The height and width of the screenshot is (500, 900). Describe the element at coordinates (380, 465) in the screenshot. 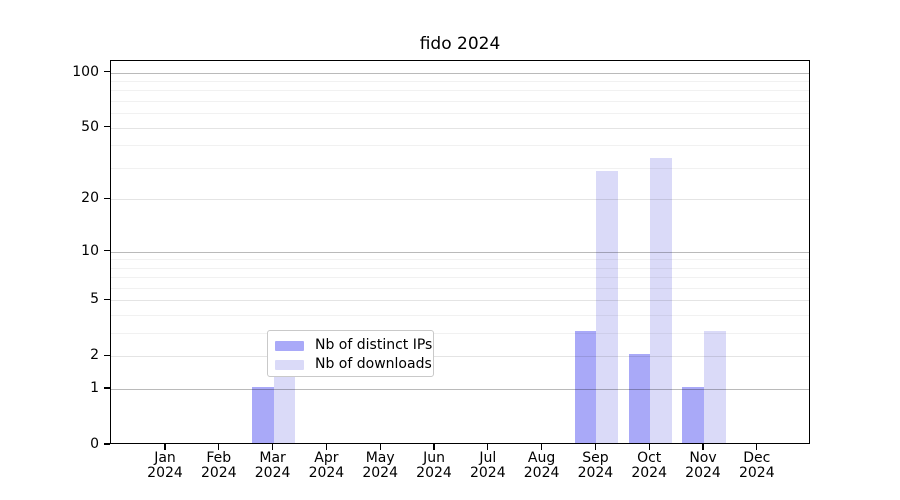

I see `x-tick-label-may-2024: May 2024` at that location.